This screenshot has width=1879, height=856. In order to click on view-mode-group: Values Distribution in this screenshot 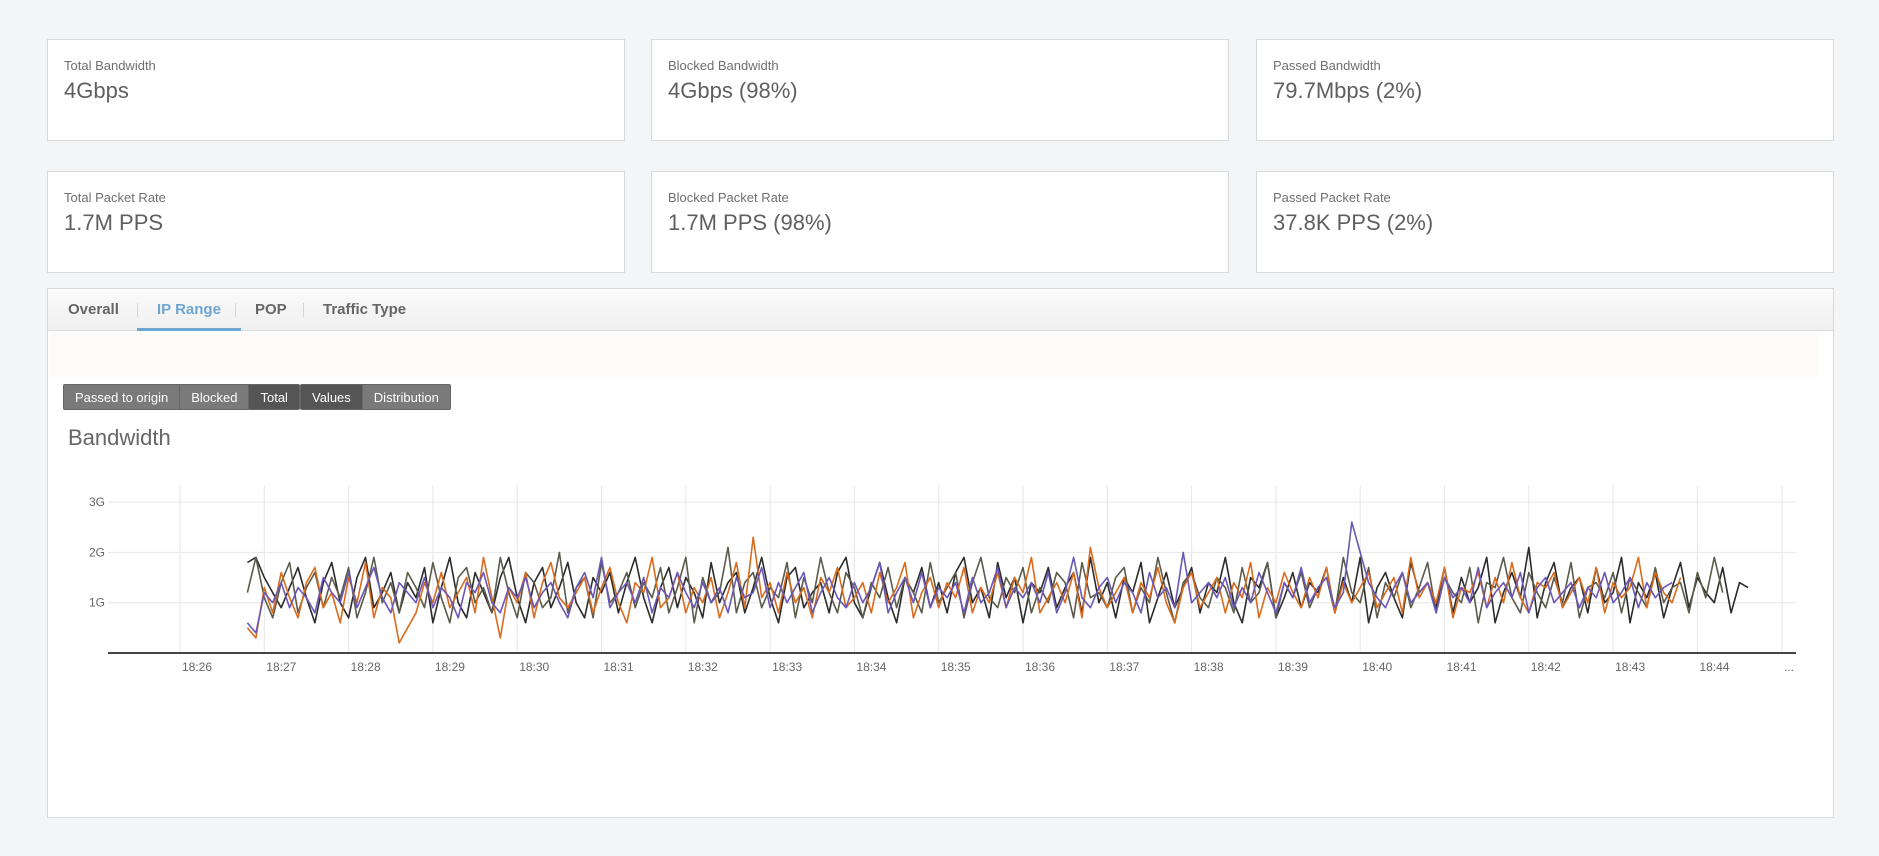, I will do `click(375, 397)`.